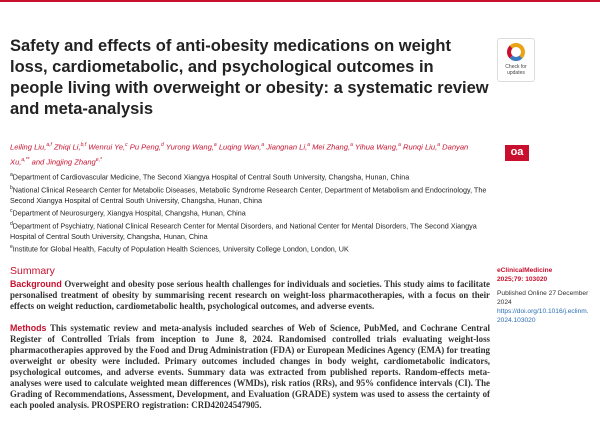 The image size is (600, 439). Describe the element at coordinates (28, 328) in the screenshot. I see `paragraph-label: Methods` at that location.